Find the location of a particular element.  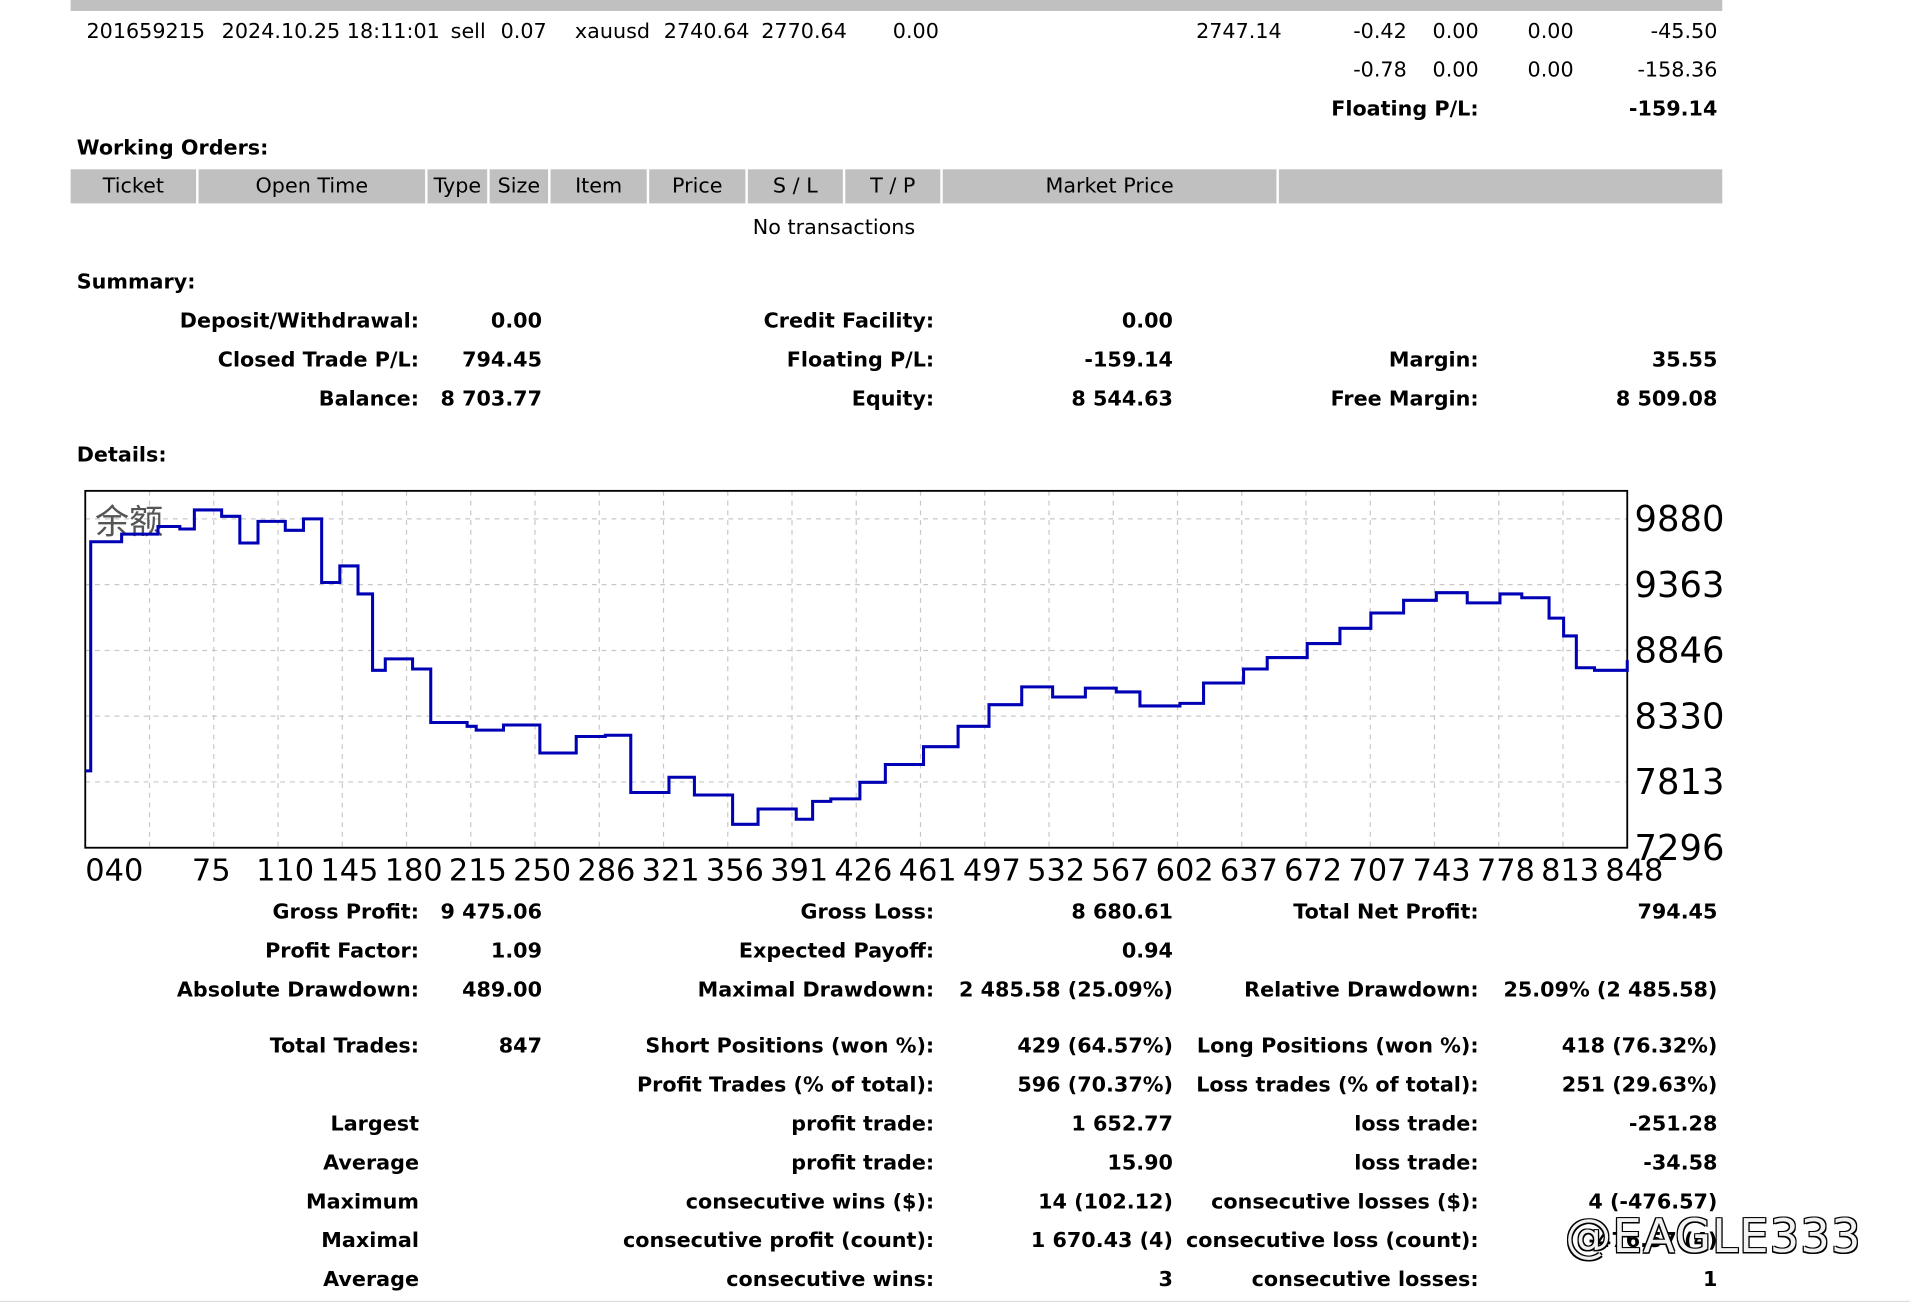

summary-floating-value: -159.14 is located at coordinates (1128, 360).